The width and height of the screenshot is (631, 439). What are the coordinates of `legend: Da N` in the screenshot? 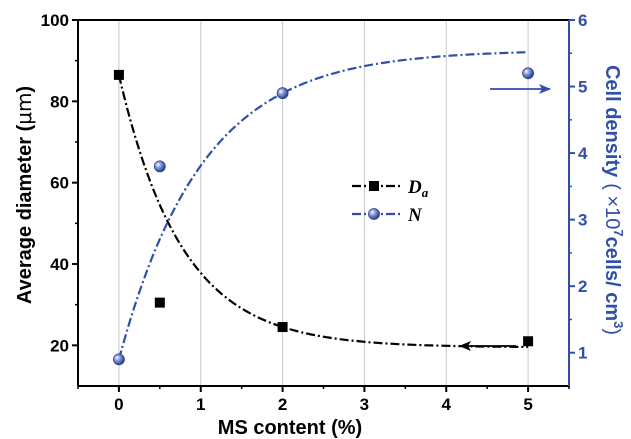 It's located at (390, 201).